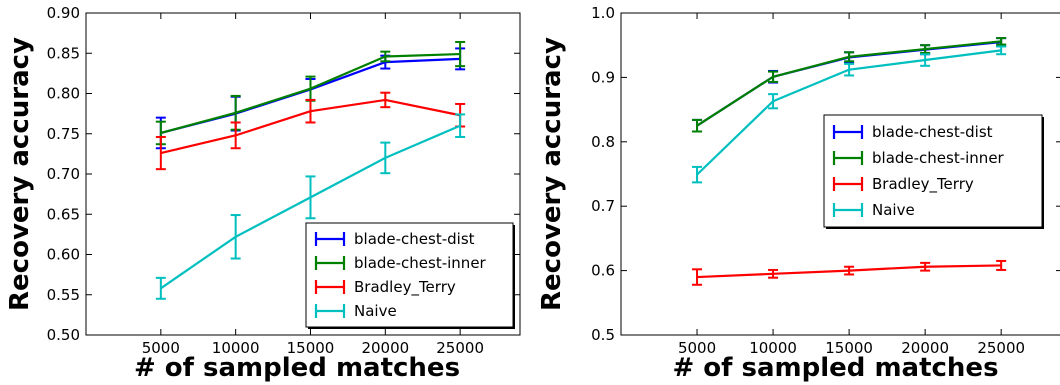 This screenshot has width=1060, height=385. What do you see at coordinates (63, 335) in the screenshot?
I see `y-tick-label: 0.50` at bounding box center [63, 335].